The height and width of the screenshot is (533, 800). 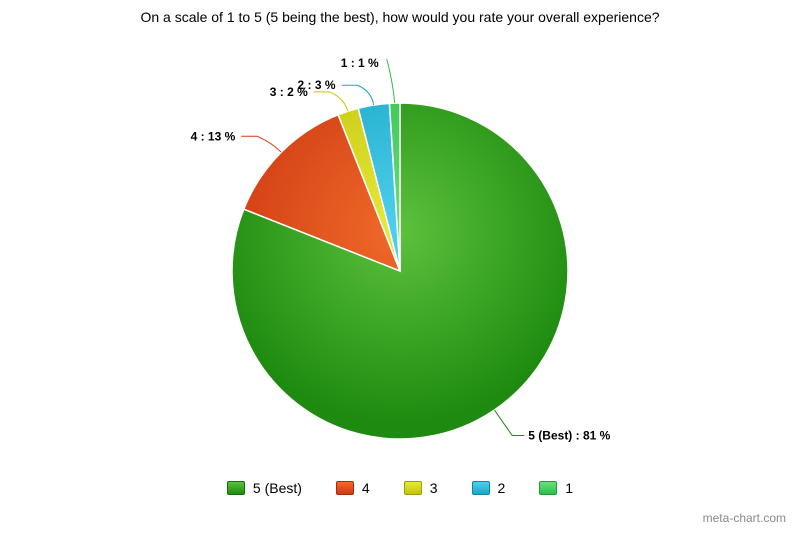 I want to click on legend-label-3: 3, so click(x=433, y=488).